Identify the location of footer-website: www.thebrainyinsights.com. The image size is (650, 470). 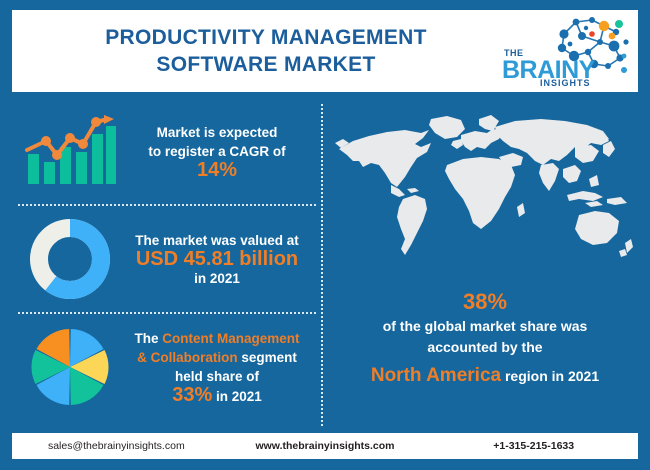
(325, 446).